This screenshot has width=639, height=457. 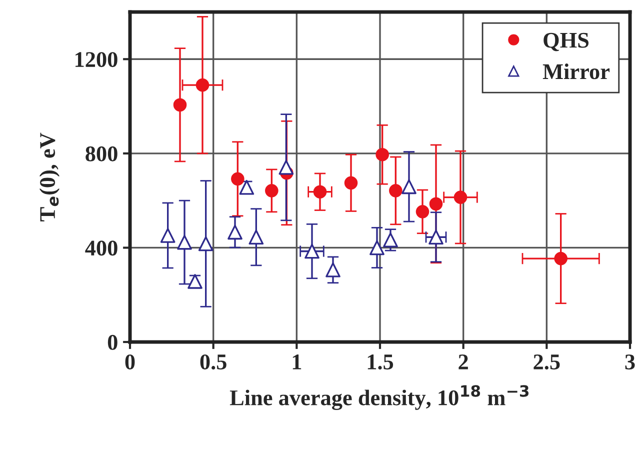 I want to click on x-tick-label: 2.5, so click(x=547, y=362).